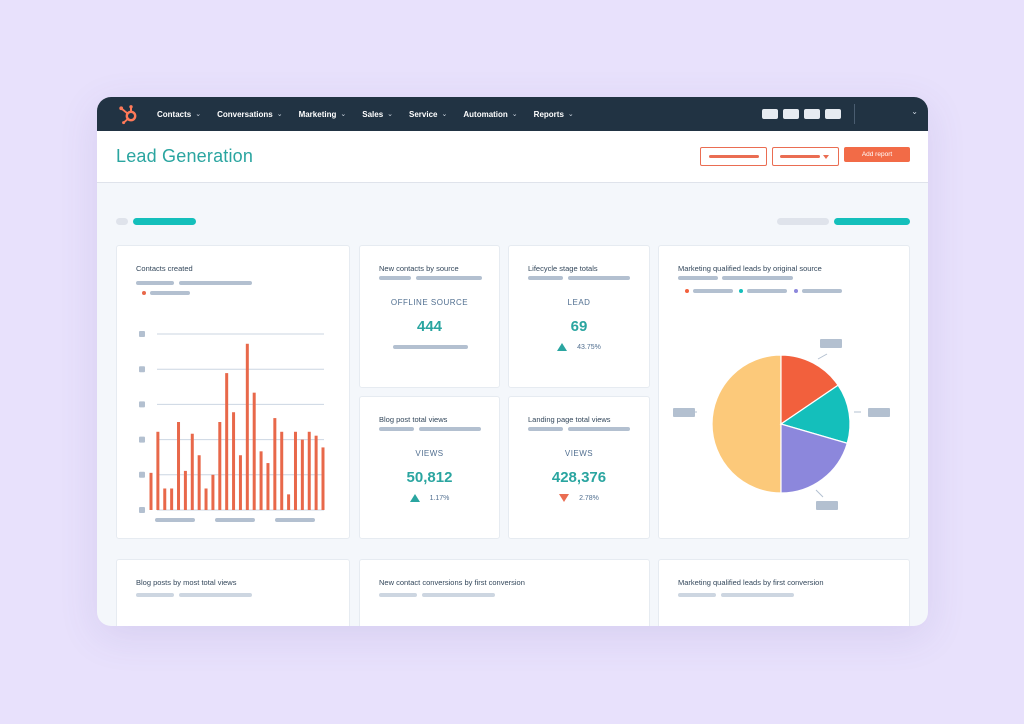 The width and height of the screenshot is (1024, 724). I want to click on nav-sales: Sales ⌄, so click(377, 114).